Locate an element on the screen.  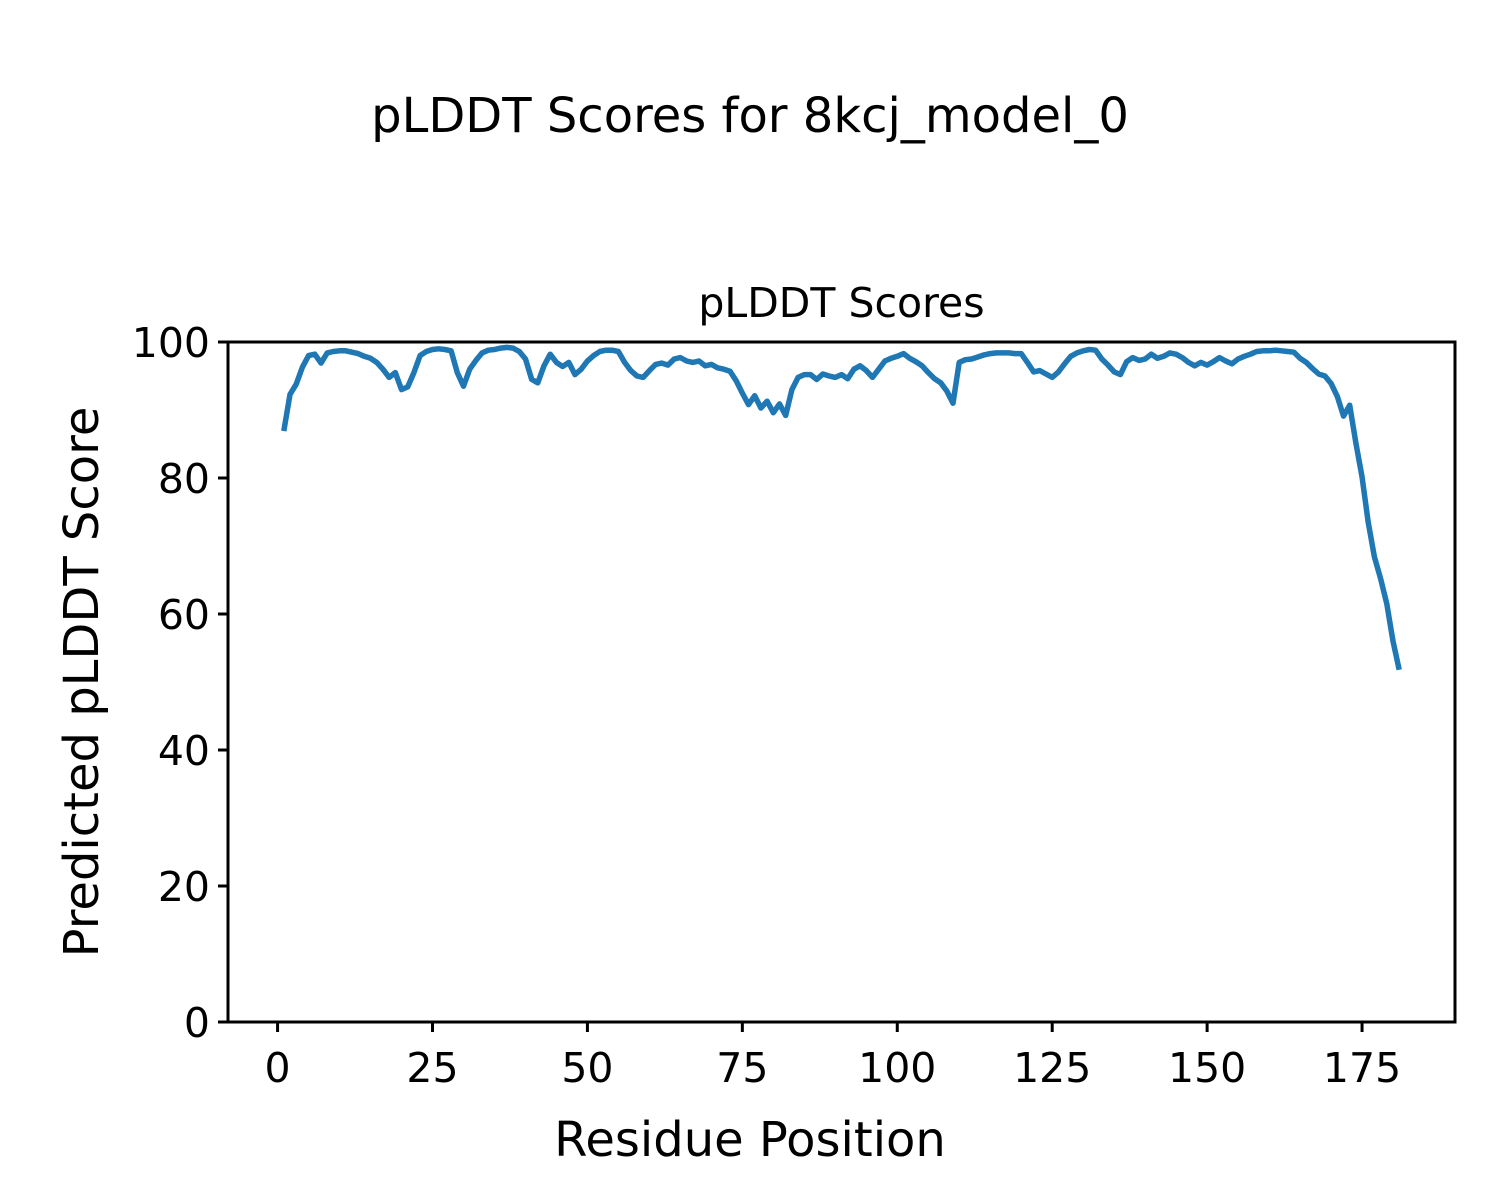
figure-title: pLDDT Scores for 8kcj_model_0 is located at coordinates (750, 116).